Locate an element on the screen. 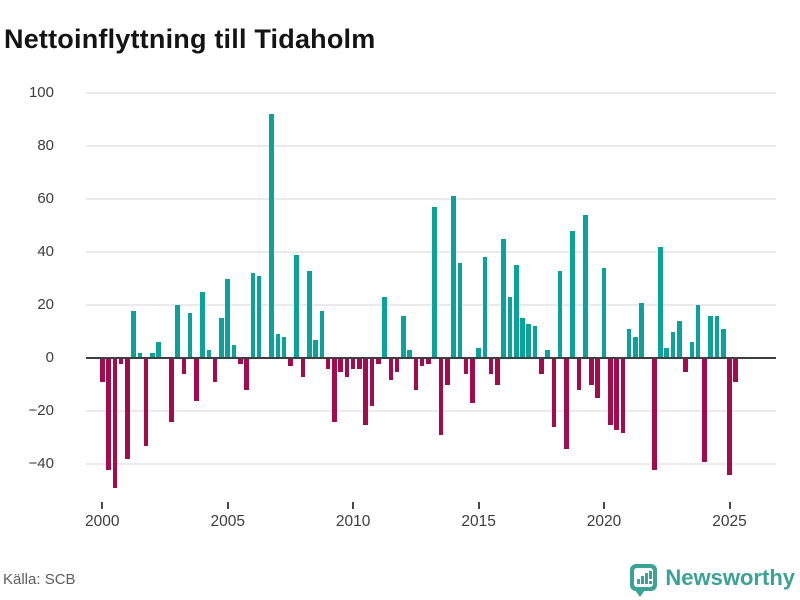 This screenshot has height=600, width=800. bar-2012-Q4 is located at coordinates (422, 362).